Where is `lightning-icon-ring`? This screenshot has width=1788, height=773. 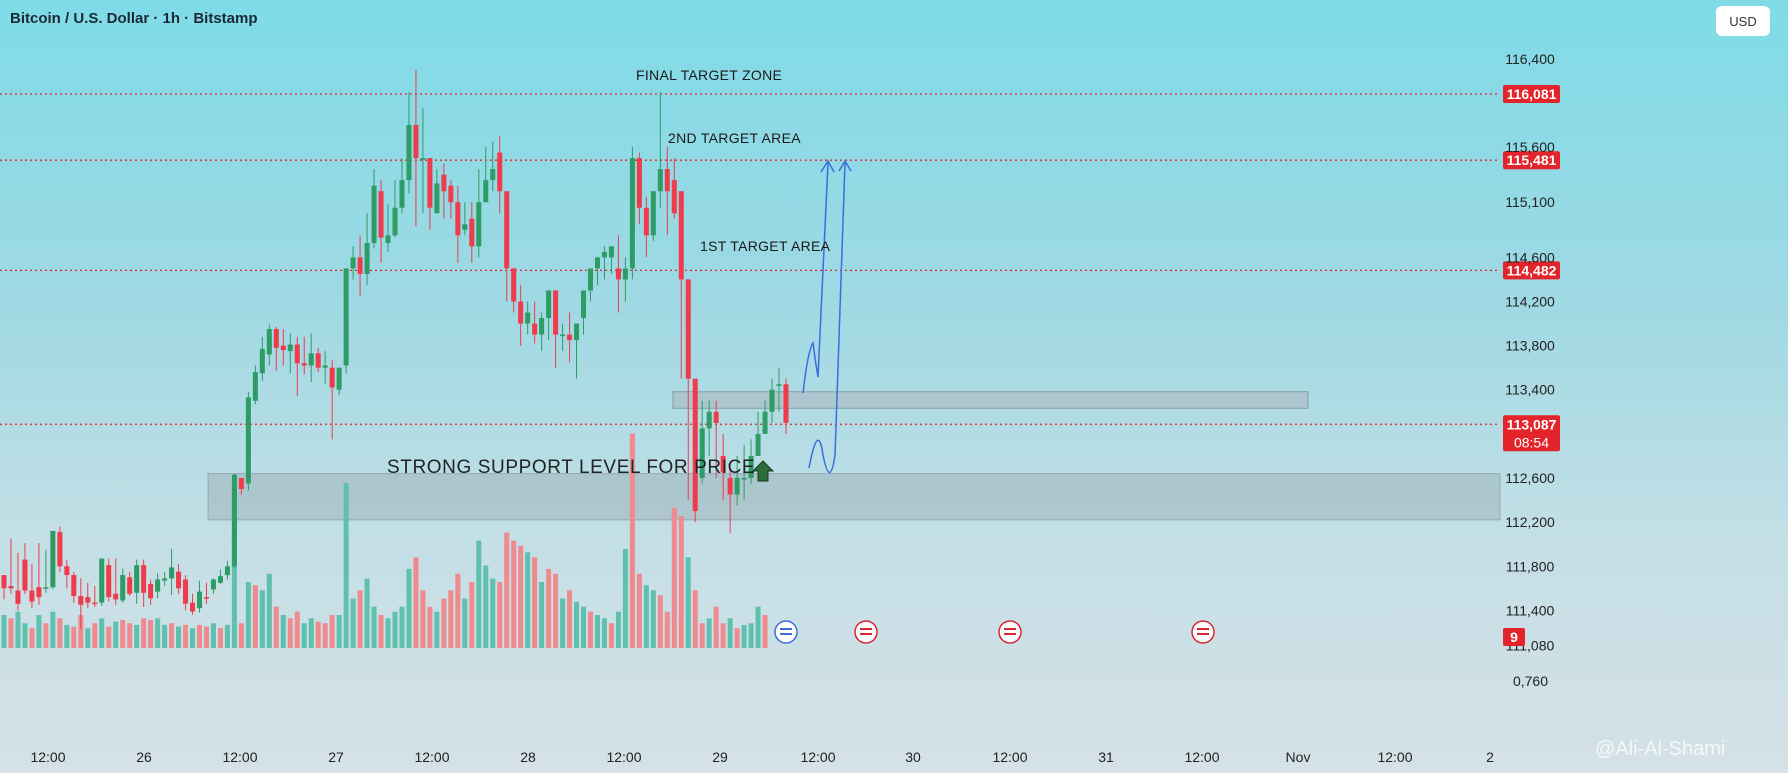
lightning-icon-ring is located at coordinates (786, 632).